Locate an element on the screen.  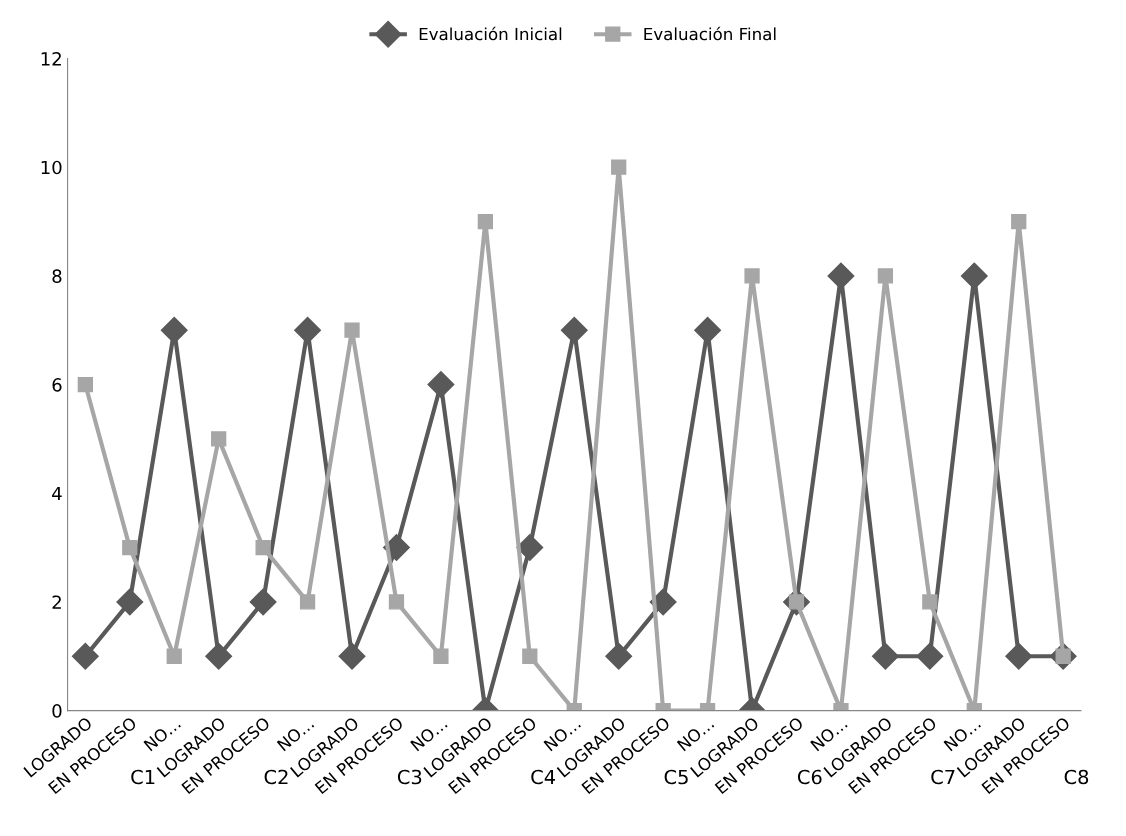
y-tick-label: 2 is located at coordinates (56, 602).